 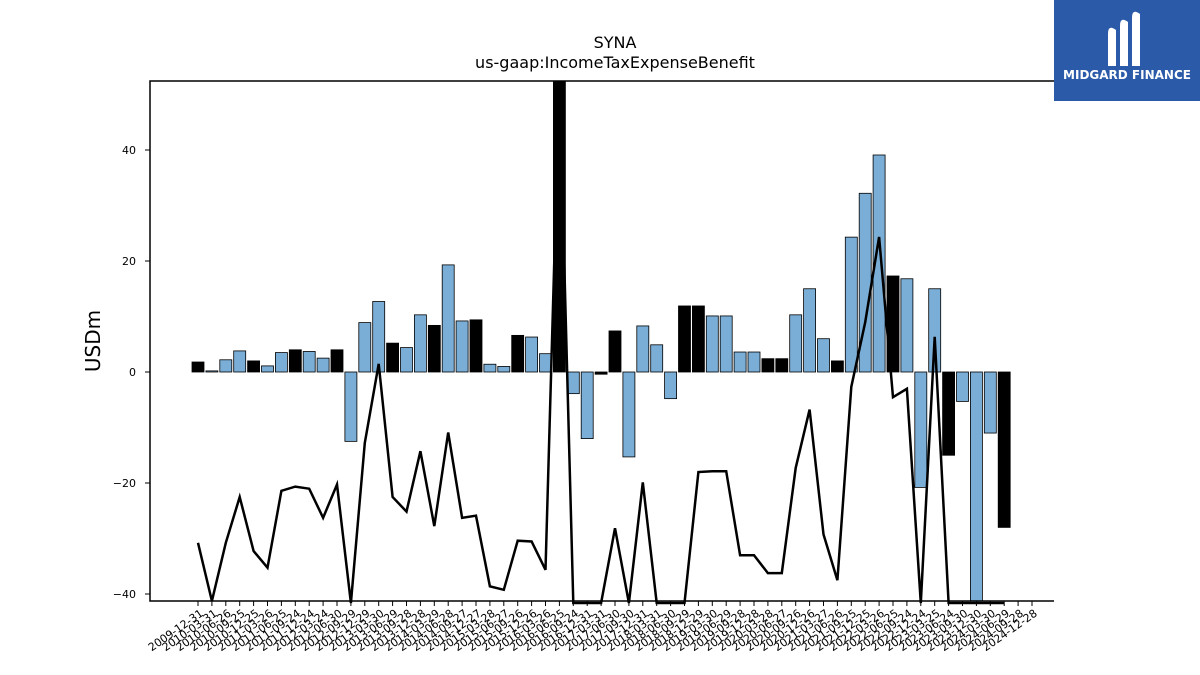 I want to click on logo-text: MIDGARD FINANCE, so click(x=1127, y=75).